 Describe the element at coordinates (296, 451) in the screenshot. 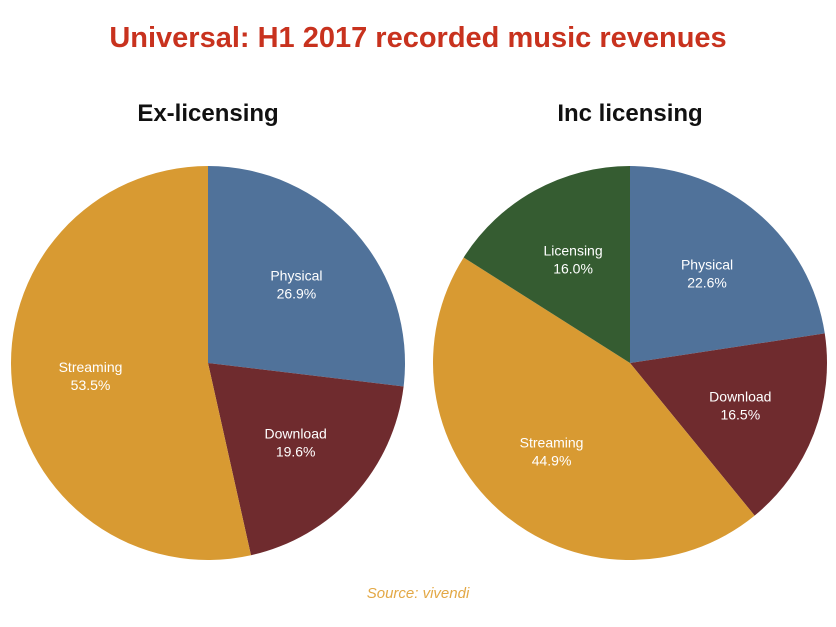

I see `slice-value-download: 19.6%` at that location.